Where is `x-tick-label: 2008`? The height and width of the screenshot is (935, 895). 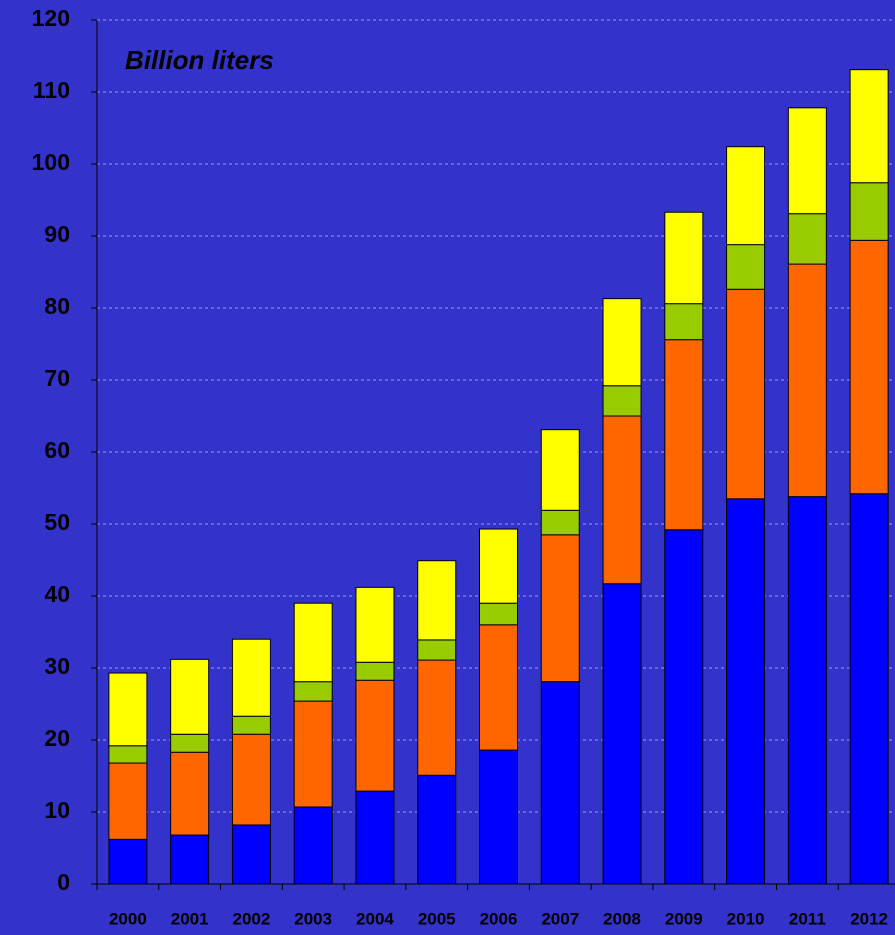
x-tick-label: 2008 is located at coordinates (622, 918).